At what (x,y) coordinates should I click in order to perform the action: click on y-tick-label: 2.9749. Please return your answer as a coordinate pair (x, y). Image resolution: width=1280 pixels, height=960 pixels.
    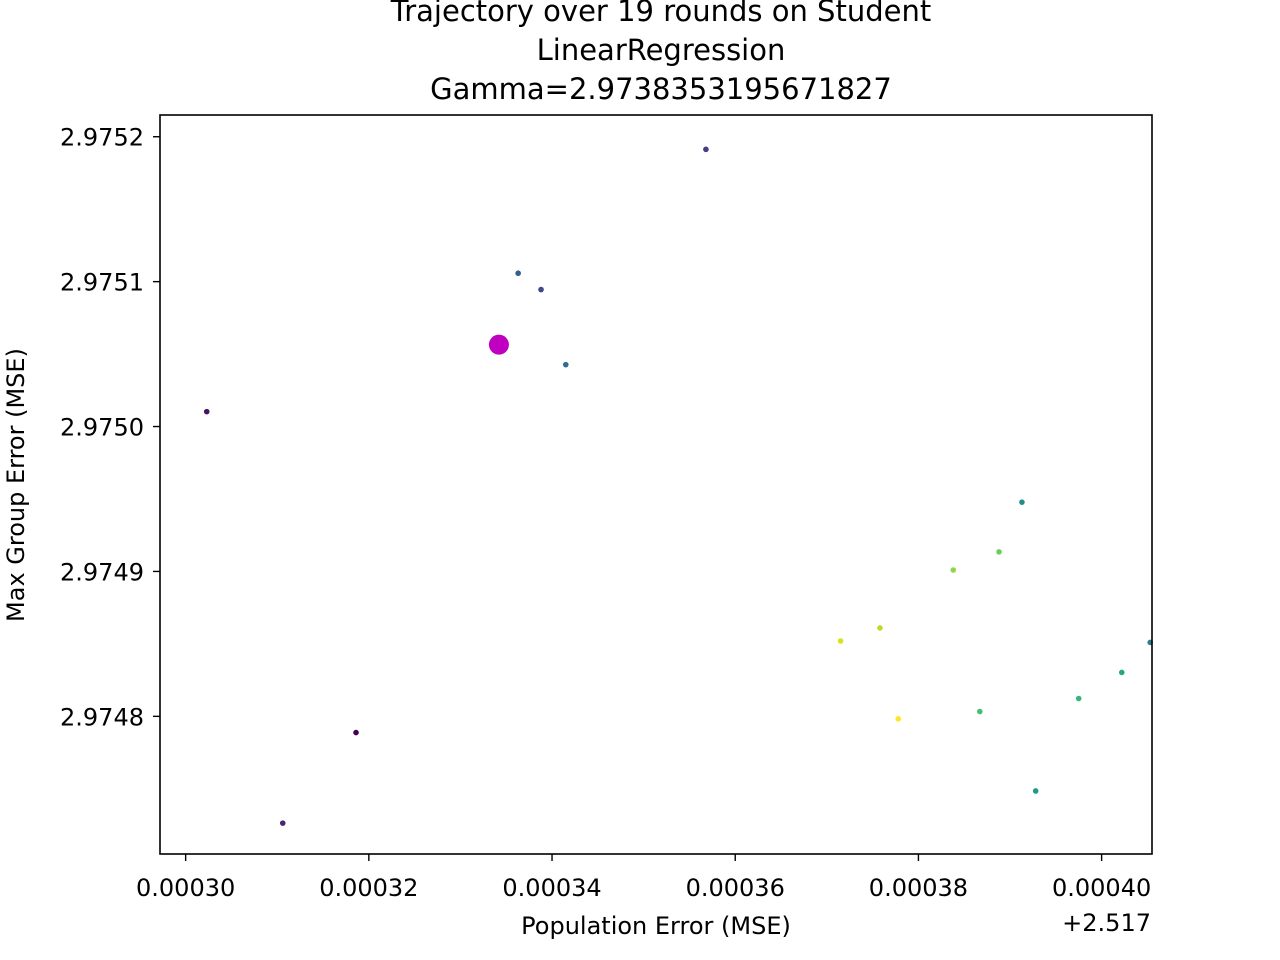
    Looking at the image, I should click on (102, 572).